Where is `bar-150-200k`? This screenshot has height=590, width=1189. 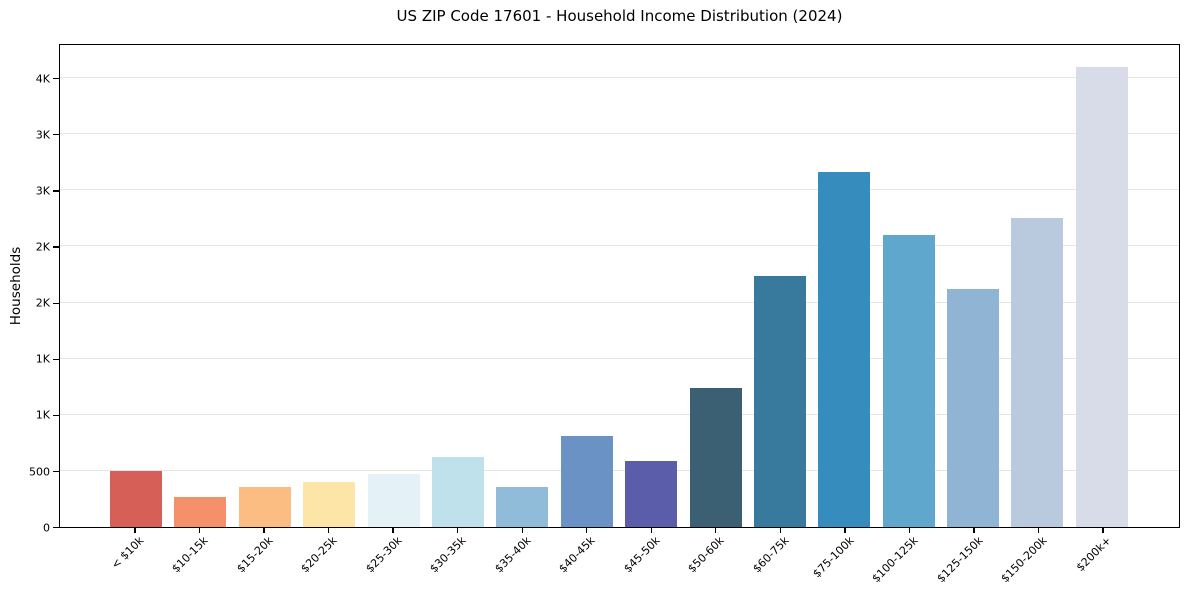 bar-150-200k is located at coordinates (1037, 372).